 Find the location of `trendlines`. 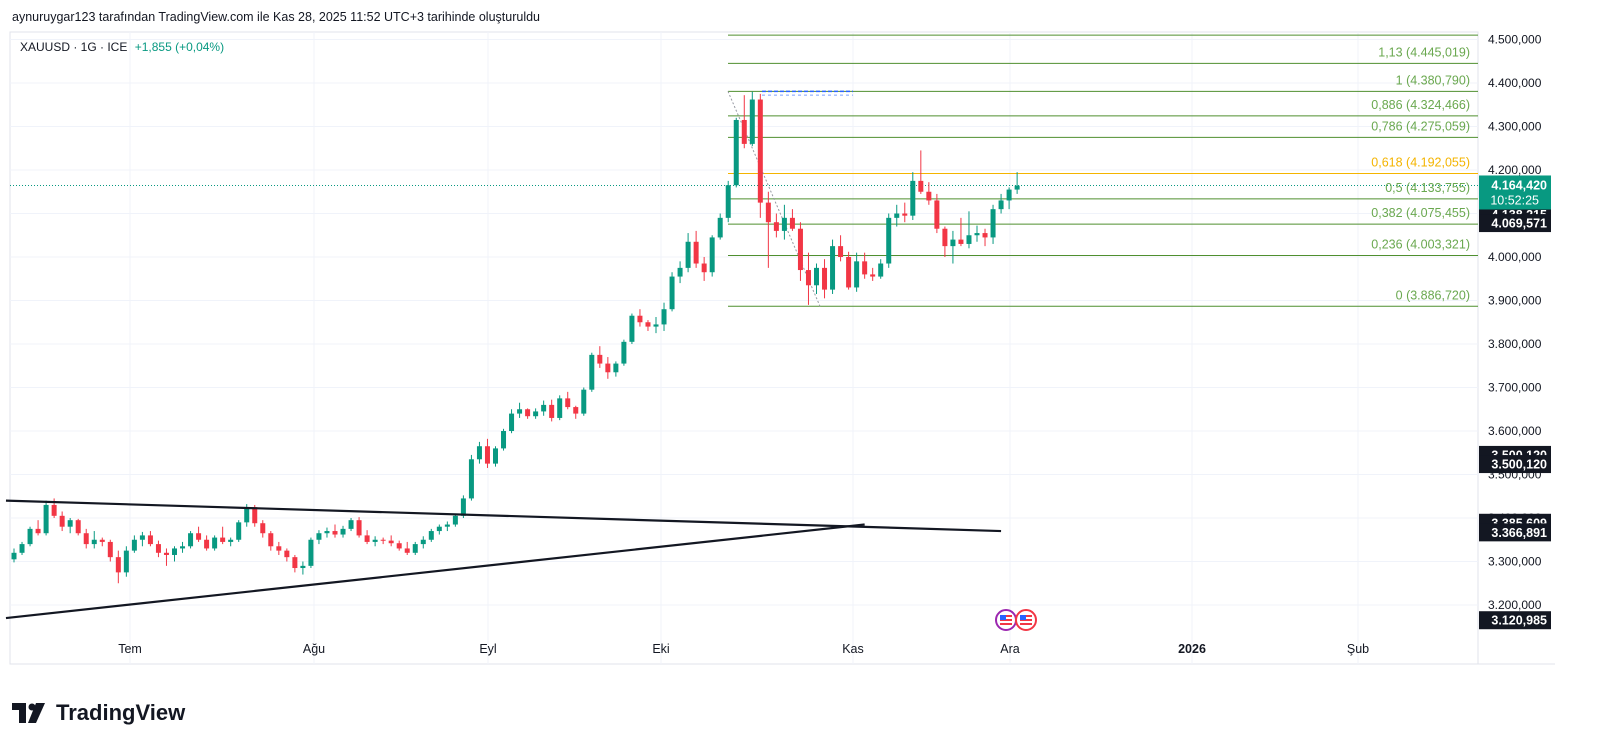

trendlines is located at coordinates (503, 559).